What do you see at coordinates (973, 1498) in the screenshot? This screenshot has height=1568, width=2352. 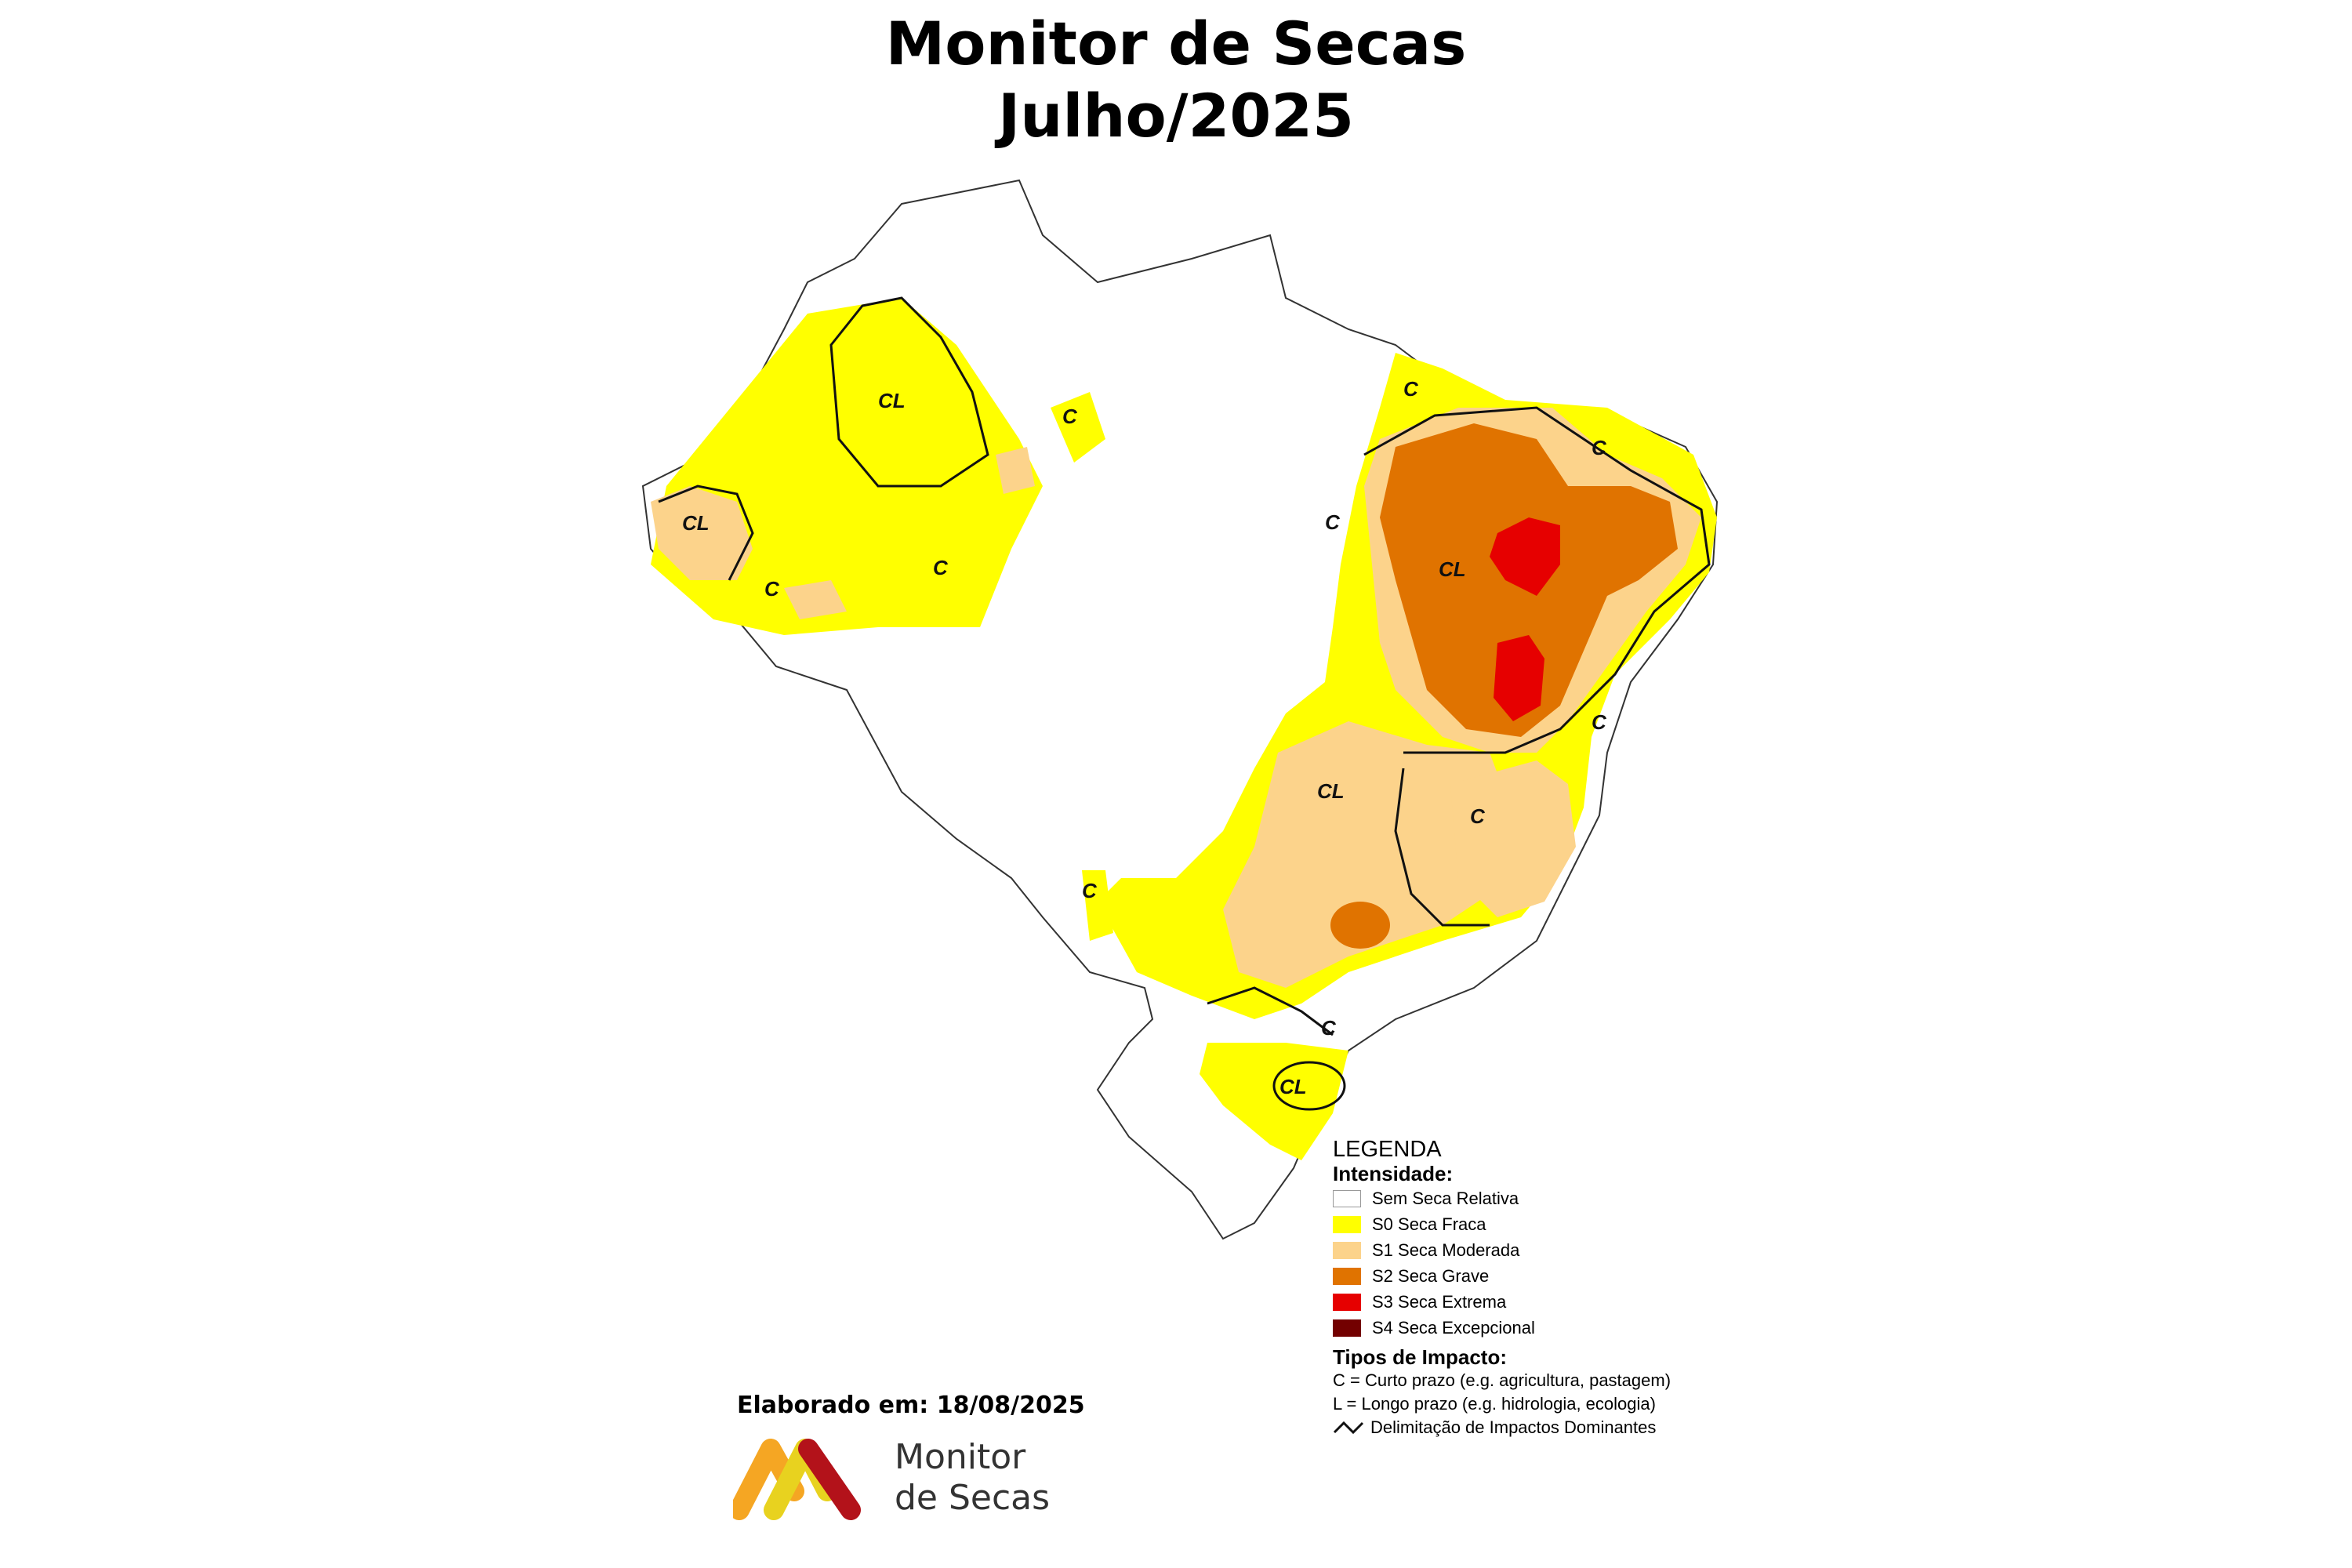 I see `logo-line2: de Secas` at bounding box center [973, 1498].